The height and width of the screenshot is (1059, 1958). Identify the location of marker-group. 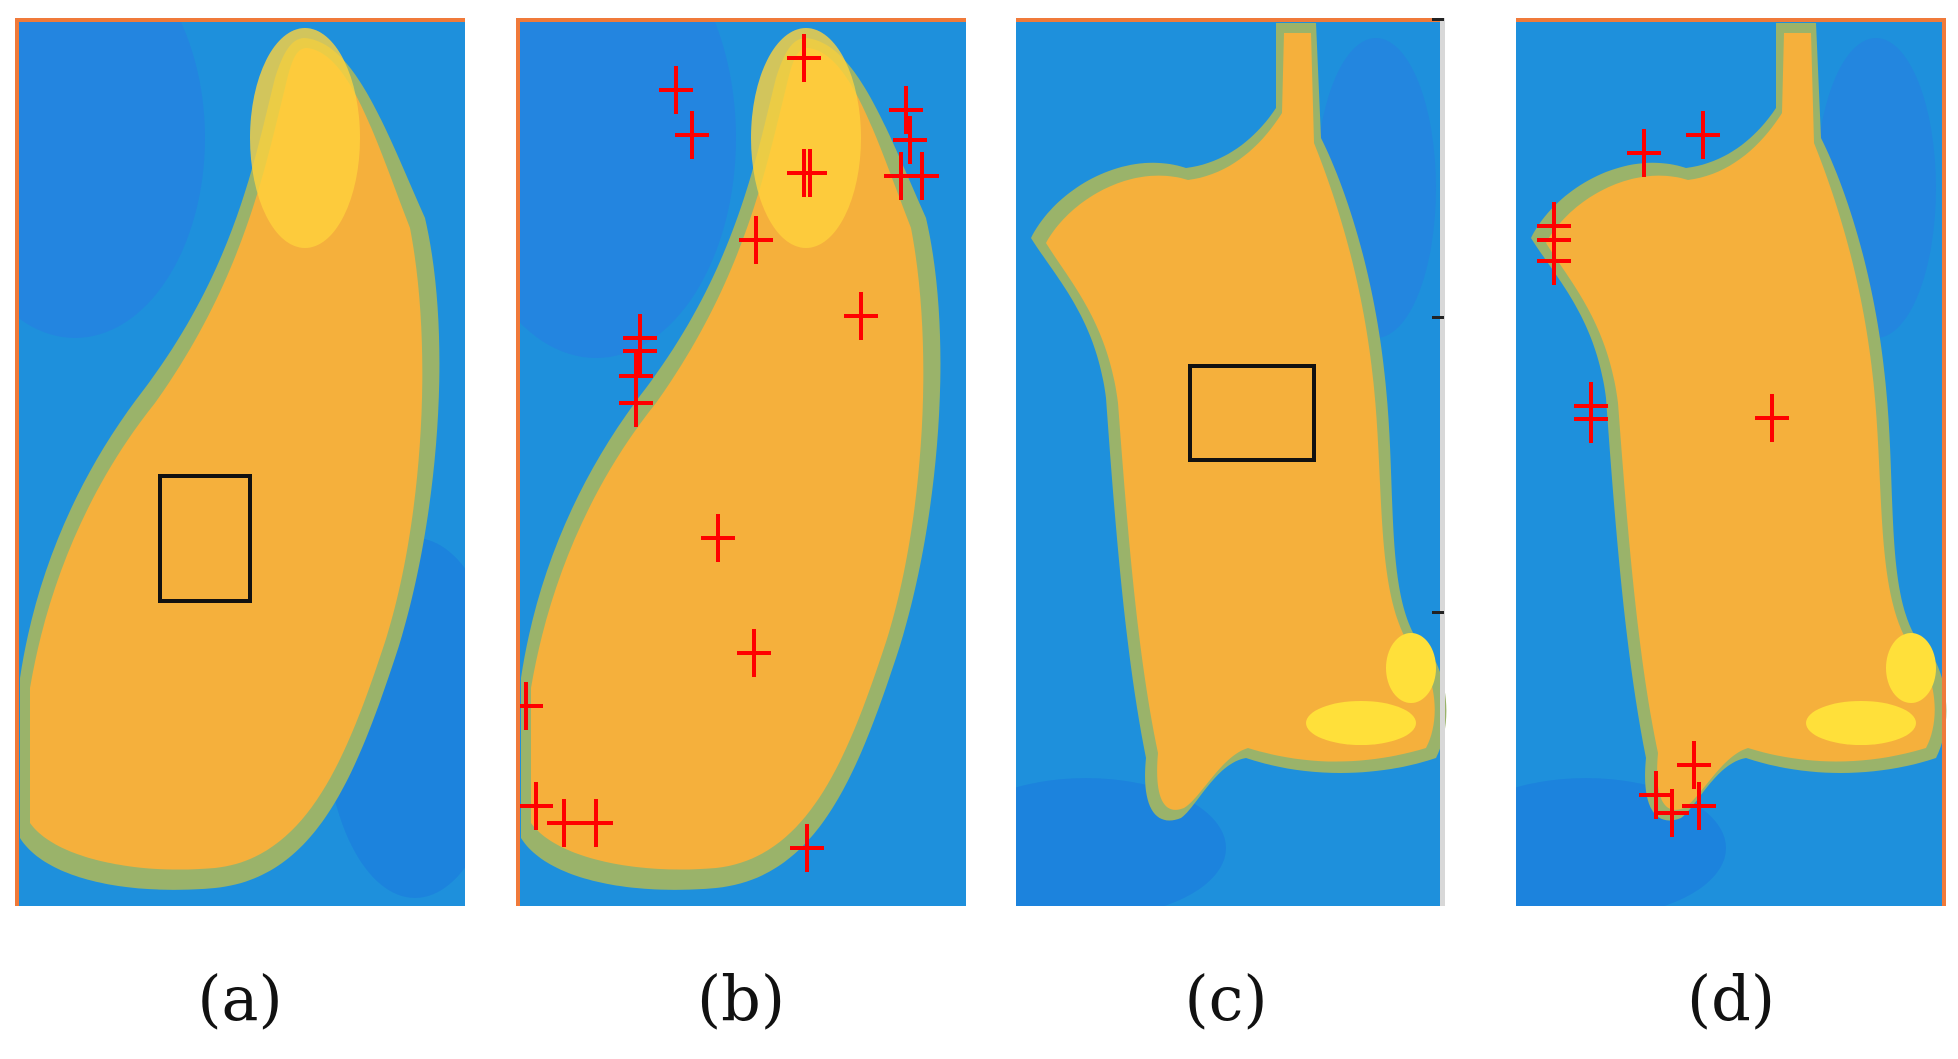
(1663, 474).